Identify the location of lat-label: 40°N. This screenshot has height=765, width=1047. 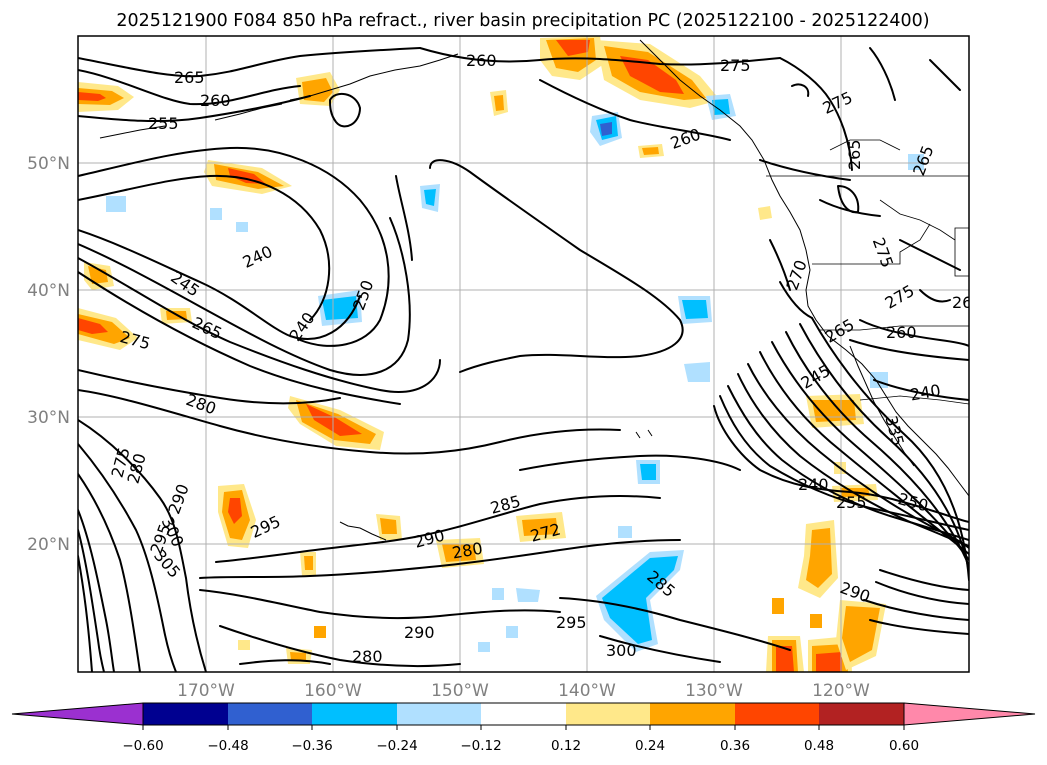
(48, 291).